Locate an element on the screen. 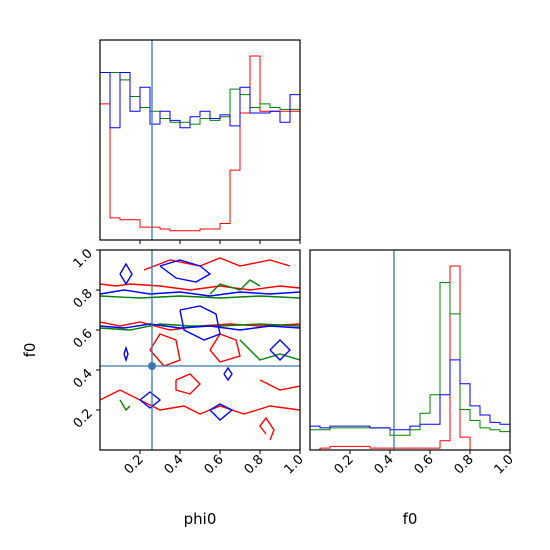 This screenshot has width=550, height=550. f0-y-axis-label: f0 is located at coordinates (30, 350).